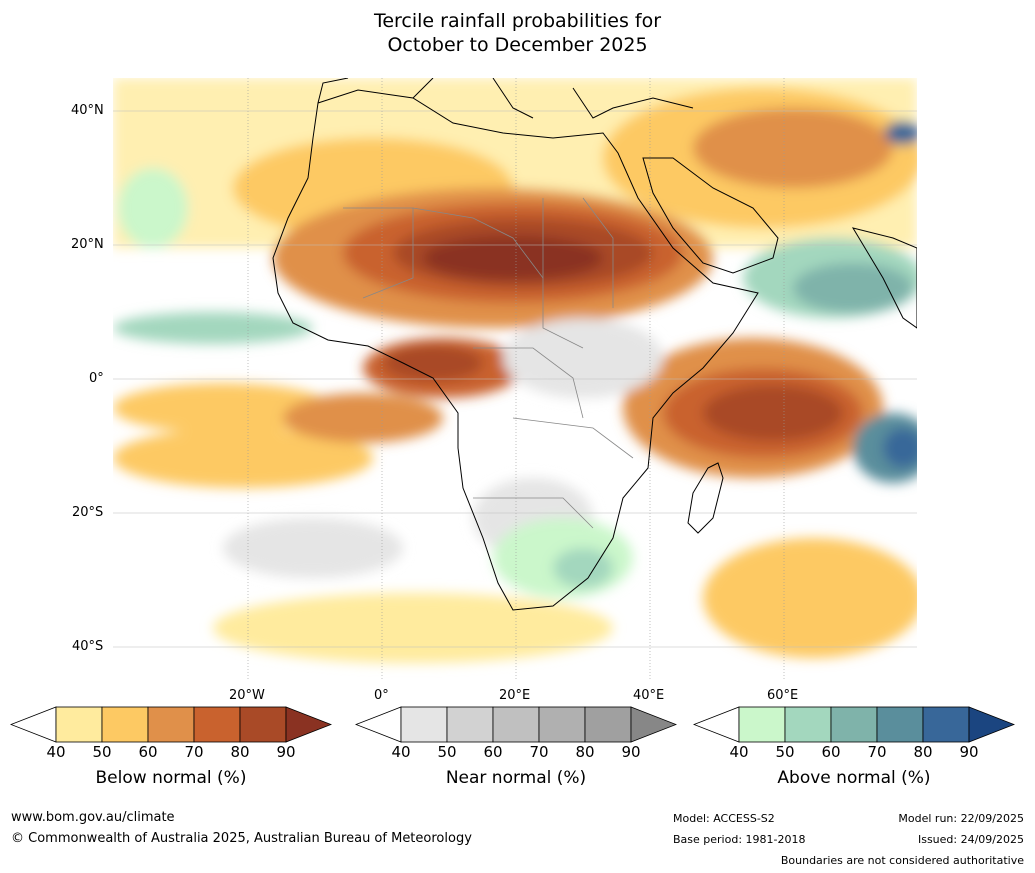 Image resolution: width=1035 pixels, height=873 pixels. What do you see at coordinates (961, 818) in the screenshot?
I see `model-run-date: Model run: 22/09/2025` at bounding box center [961, 818].